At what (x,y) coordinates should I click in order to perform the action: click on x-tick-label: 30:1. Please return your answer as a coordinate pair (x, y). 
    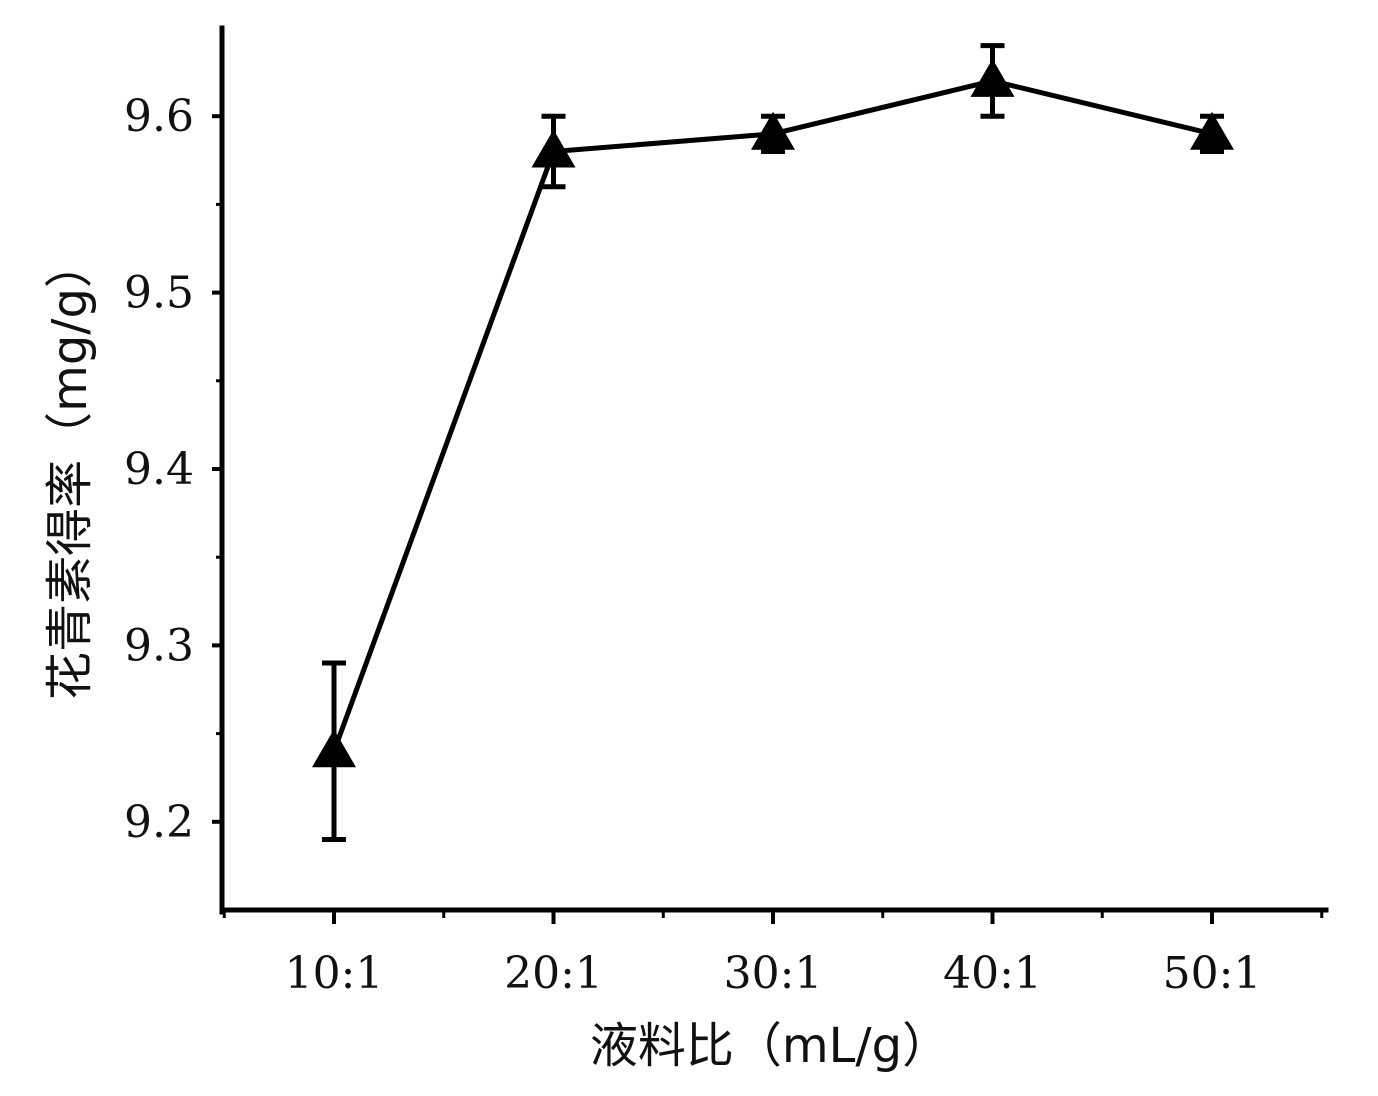
    Looking at the image, I should click on (773, 973).